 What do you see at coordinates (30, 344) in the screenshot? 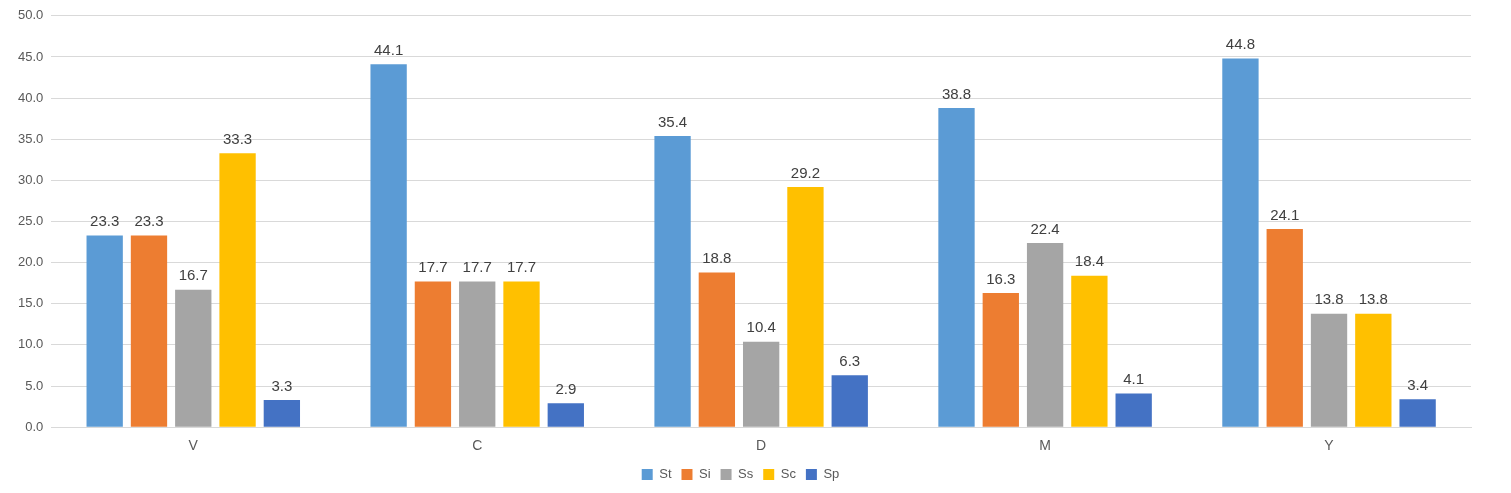
I see `y-tick-label: 10.0` at bounding box center [30, 344].